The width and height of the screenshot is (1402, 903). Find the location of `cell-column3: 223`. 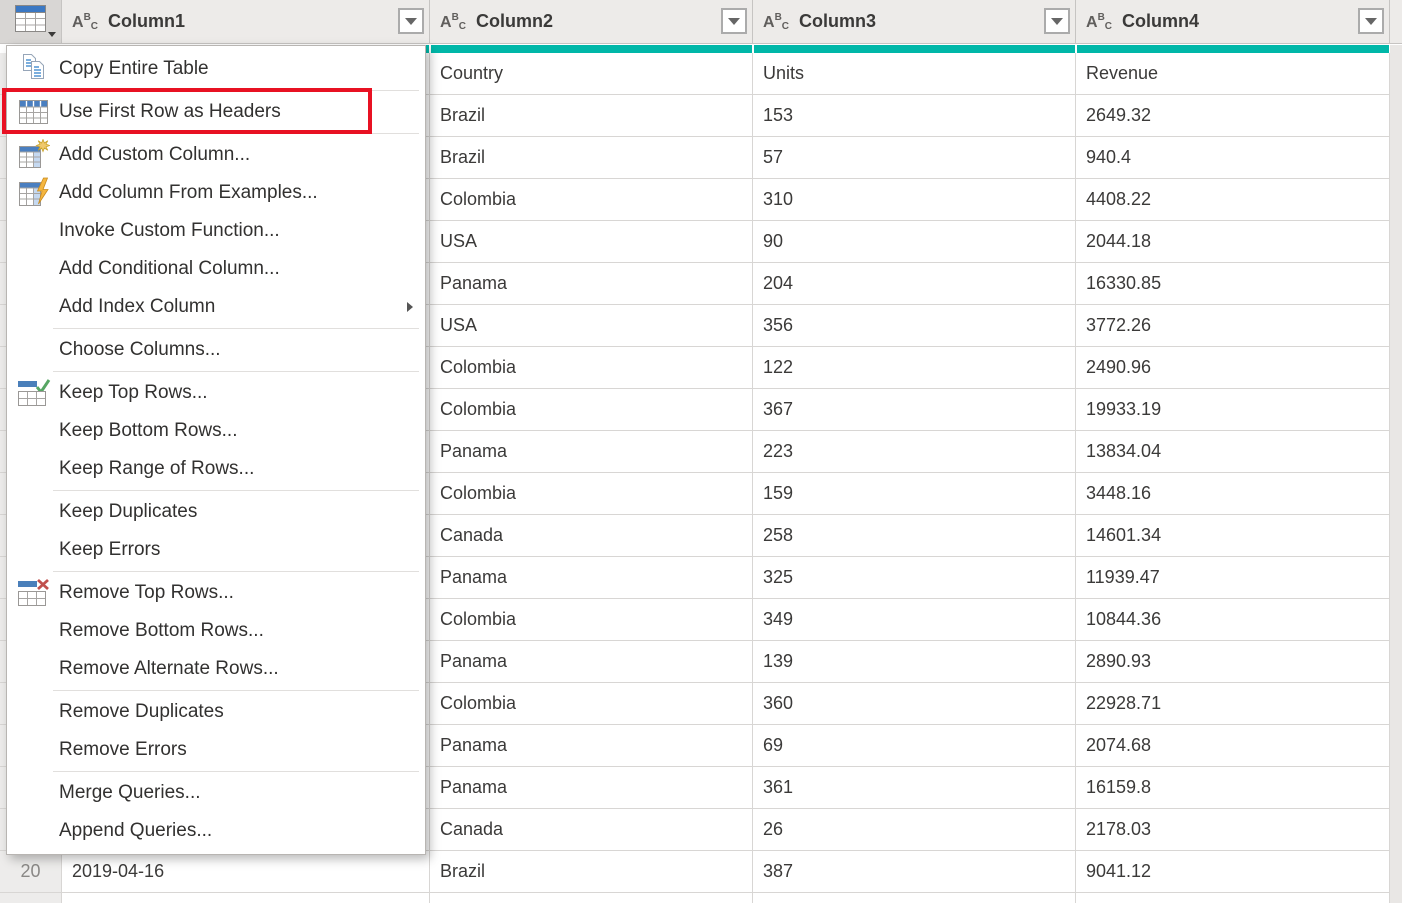

cell-column3: 223 is located at coordinates (914, 452).